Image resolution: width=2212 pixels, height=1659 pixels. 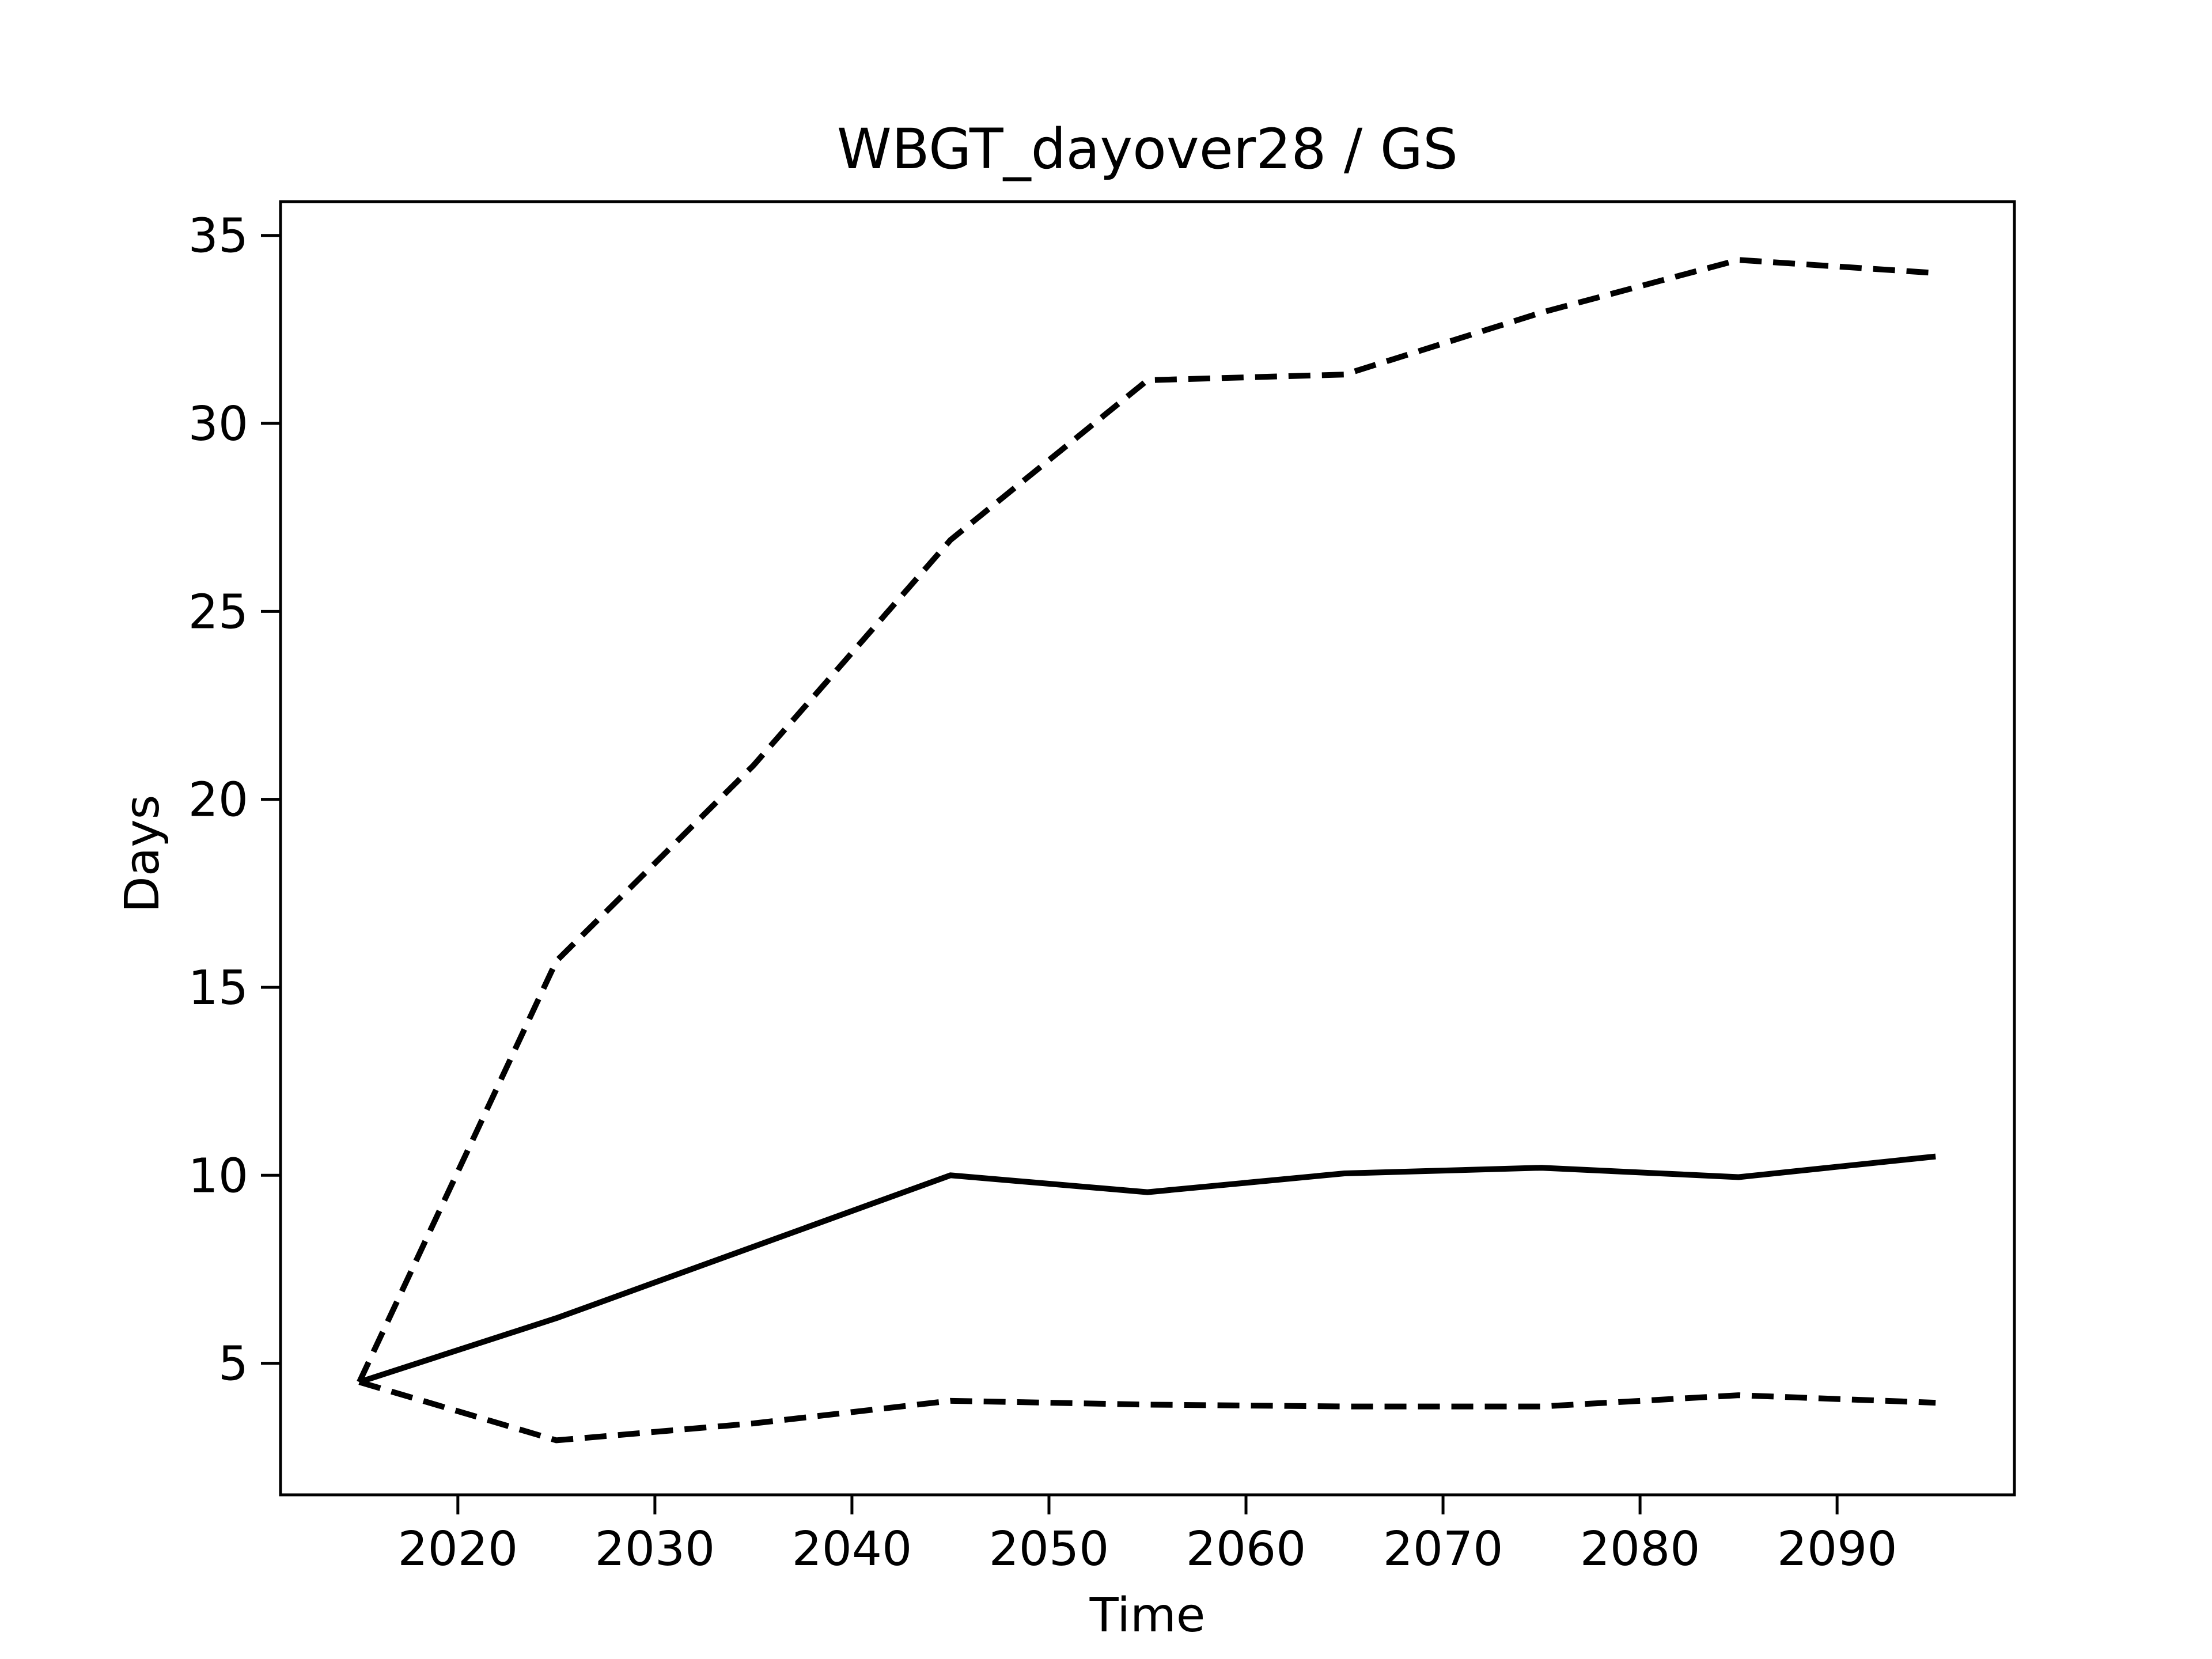 I want to click on x-tick-label: 2090, so click(x=1837, y=1549).